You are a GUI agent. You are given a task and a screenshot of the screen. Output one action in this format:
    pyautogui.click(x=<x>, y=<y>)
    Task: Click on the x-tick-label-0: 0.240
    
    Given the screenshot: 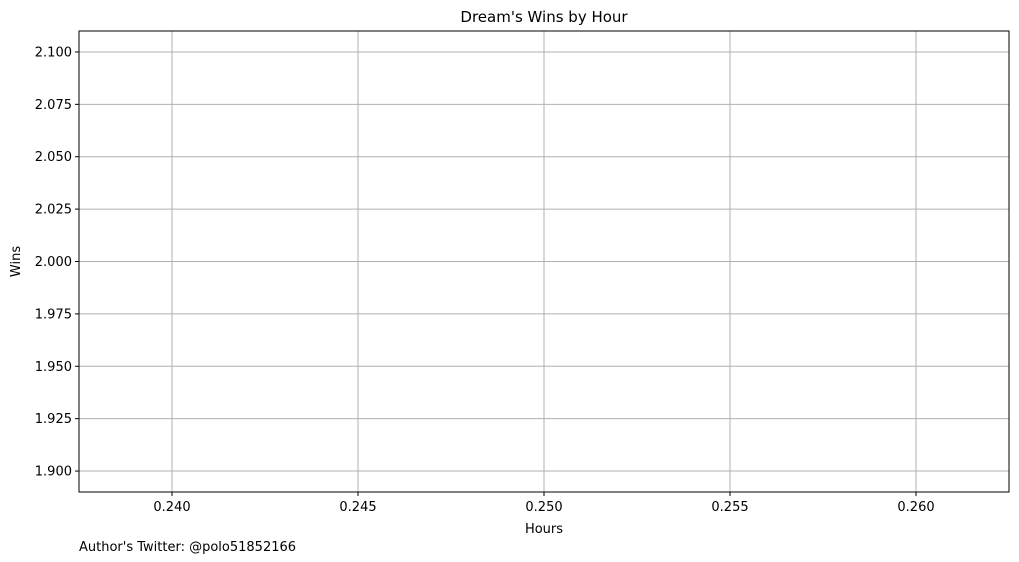 What is the action you would take?
    pyautogui.click(x=171, y=507)
    